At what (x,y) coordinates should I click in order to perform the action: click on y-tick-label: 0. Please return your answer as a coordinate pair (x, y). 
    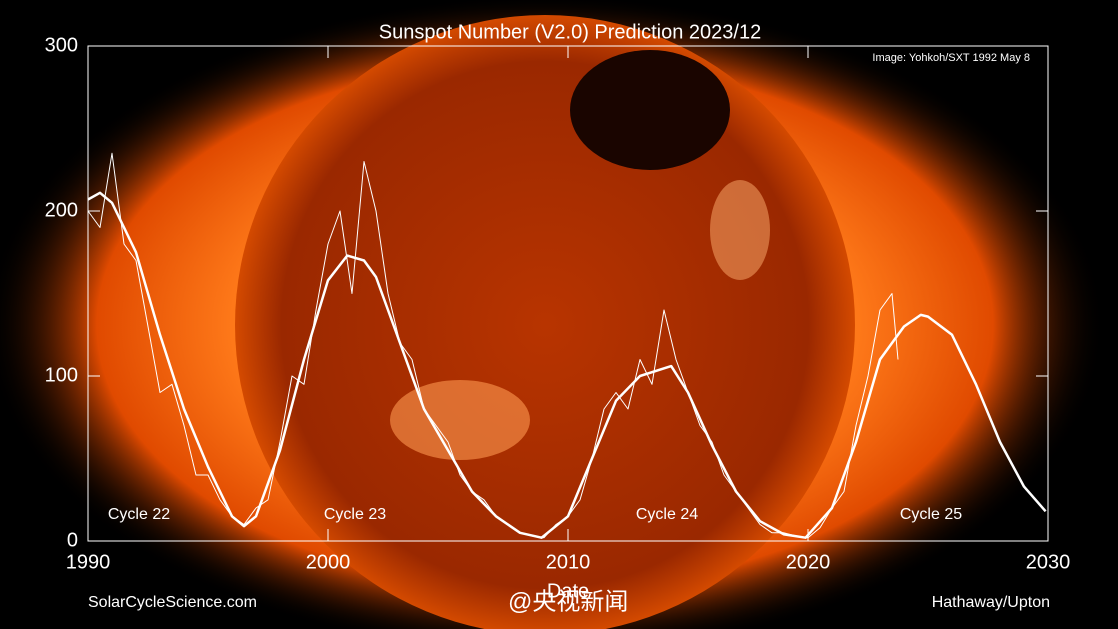
    Looking at the image, I should click on (72, 540).